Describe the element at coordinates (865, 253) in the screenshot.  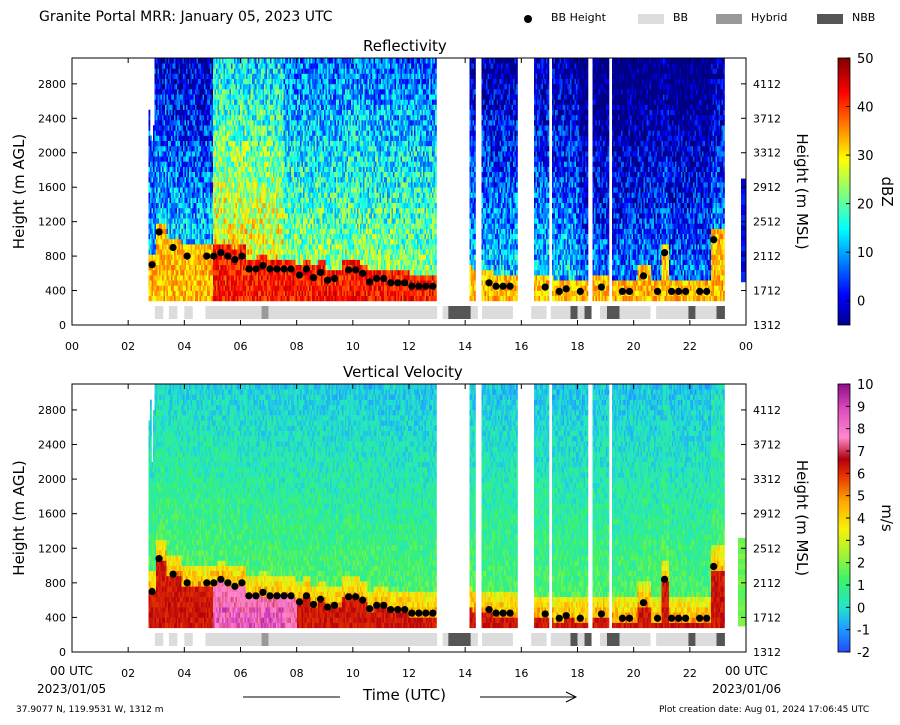
I see `colorbar-tick-label-a-1: 10` at that location.